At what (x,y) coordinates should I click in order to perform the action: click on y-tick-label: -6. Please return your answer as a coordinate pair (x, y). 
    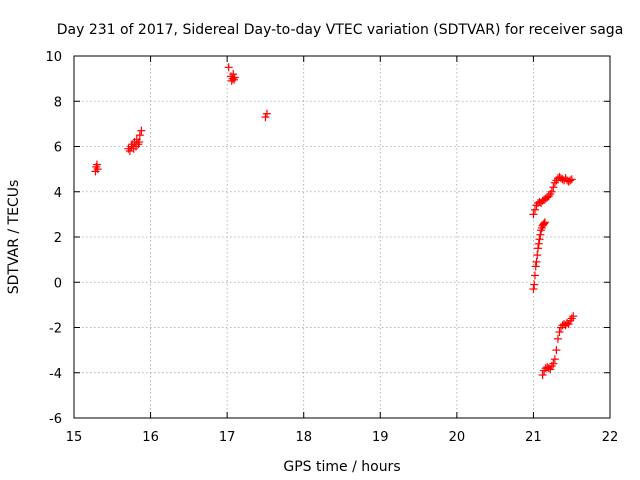
    Looking at the image, I should click on (55, 419).